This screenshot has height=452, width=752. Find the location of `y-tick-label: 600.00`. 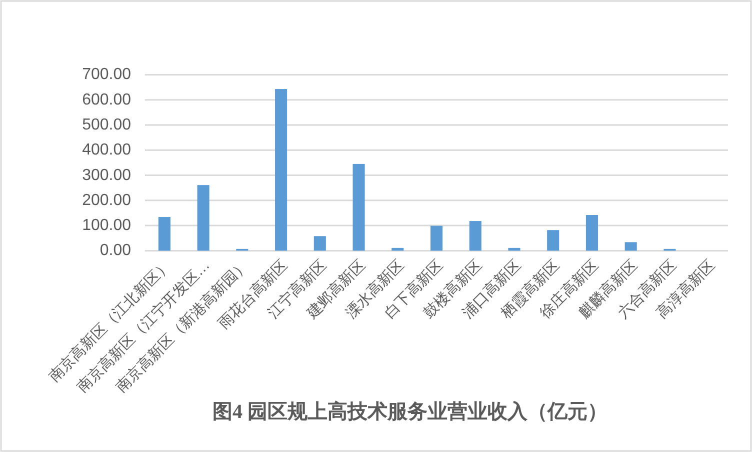

y-tick-label: 600.00 is located at coordinates (107, 99).